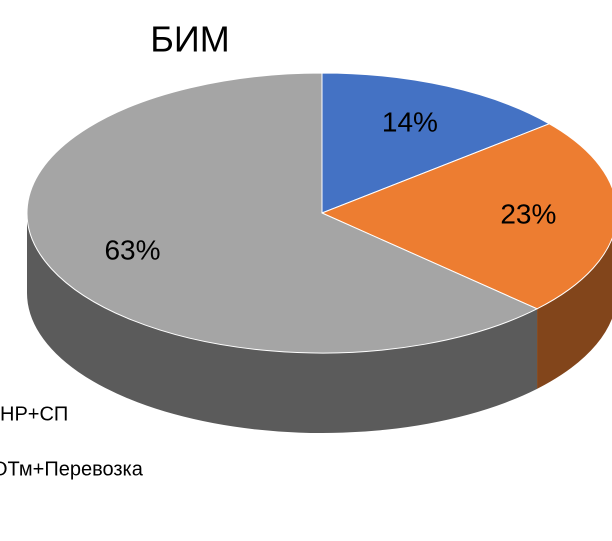 The image size is (612, 541). What do you see at coordinates (72, 469) in the screenshot?
I see `legend-label: ОТм+Перевозка` at bounding box center [72, 469].